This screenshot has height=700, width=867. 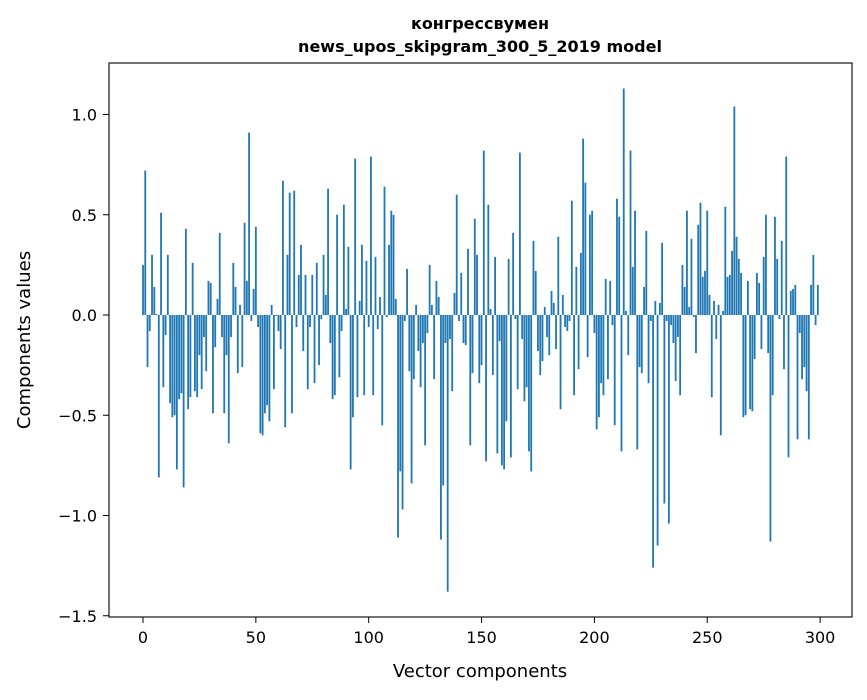 What do you see at coordinates (480, 23) in the screenshot?
I see `chart-title: конгрессвумен` at bounding box center [480, 23].